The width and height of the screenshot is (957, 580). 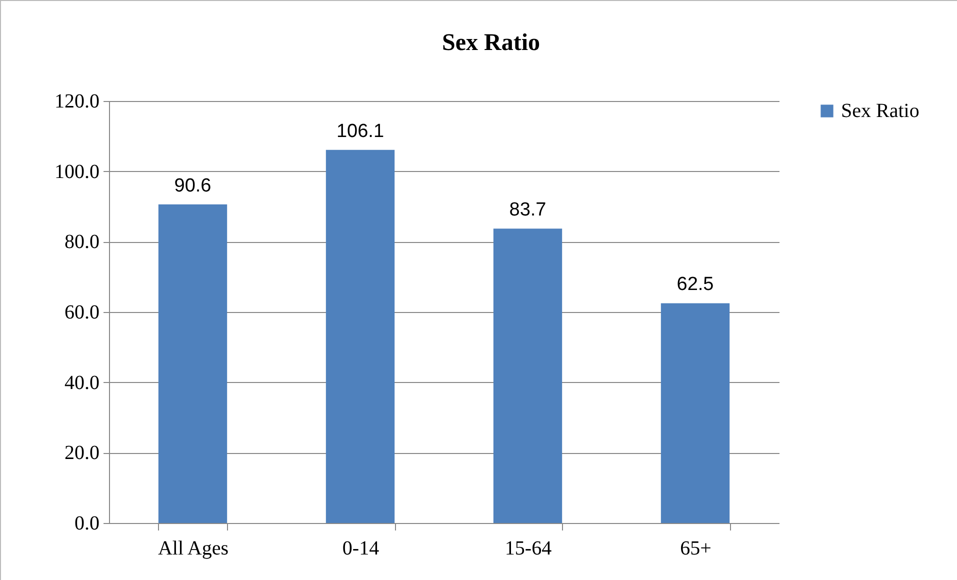 I want to click on legend-label: Sex Ratio, so click(x=880, y=111).